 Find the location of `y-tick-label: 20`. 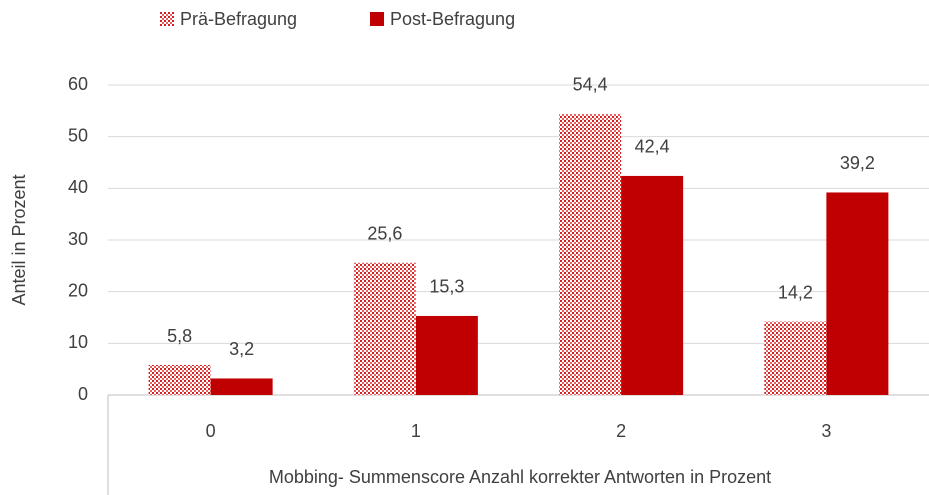

y-tick-label: 20 is located at coordinates (78, 290).